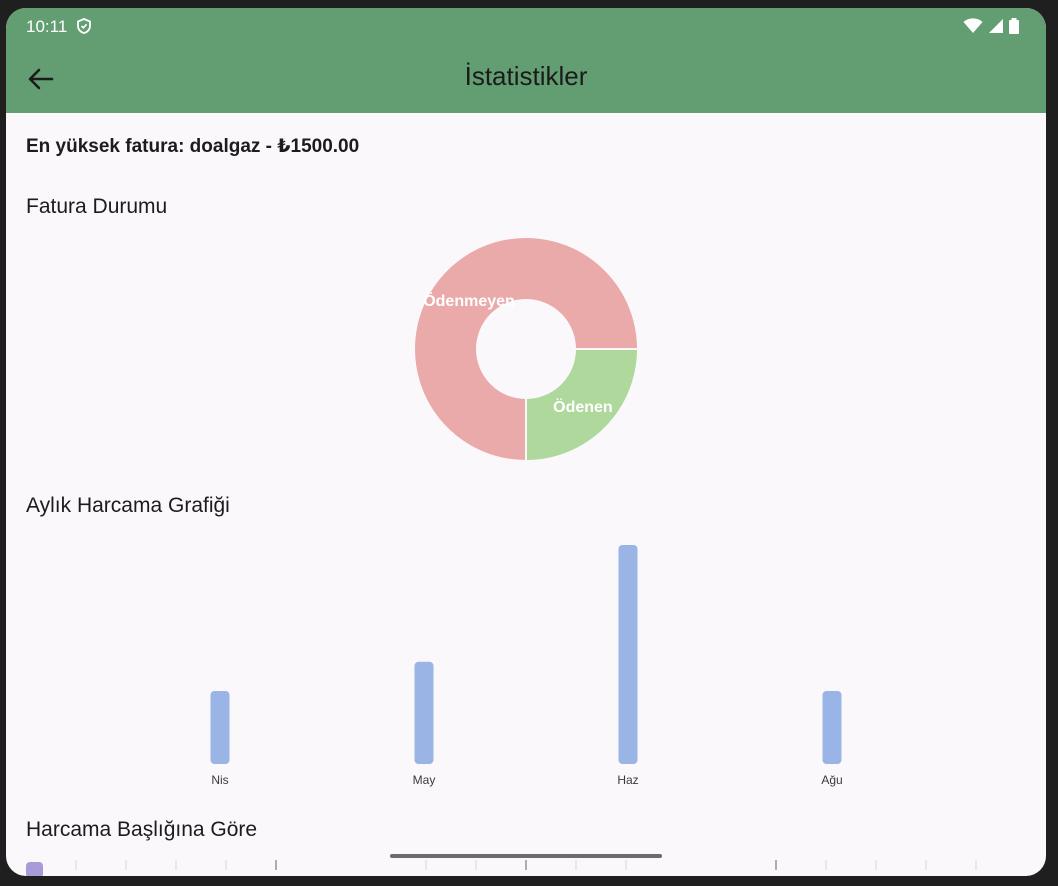 Image resolution: width=1058 pixels, height=886 pixels. I want to click on status-icons, so click(991, 28).